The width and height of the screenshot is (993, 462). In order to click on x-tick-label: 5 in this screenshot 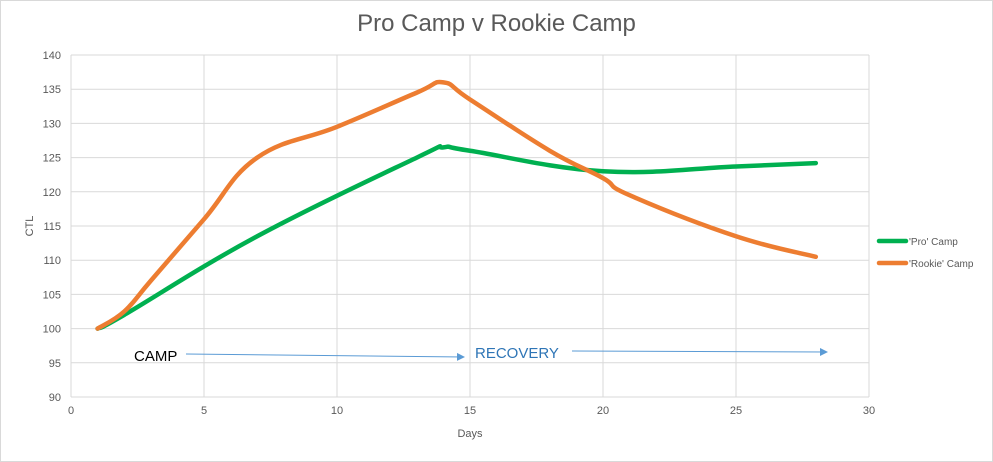, I will do `click(204, 411)`.